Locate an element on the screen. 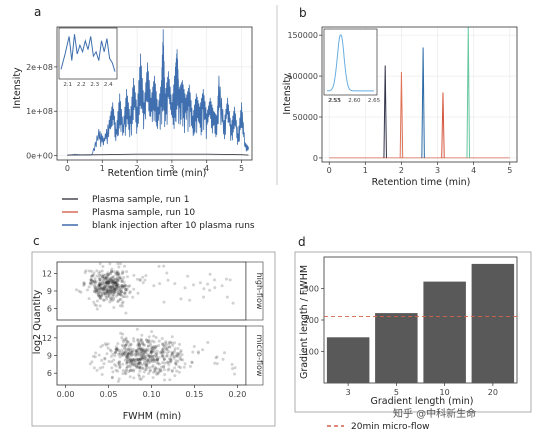  inset-b-tick-label: 2.60 is located at coordinates (354, 101).